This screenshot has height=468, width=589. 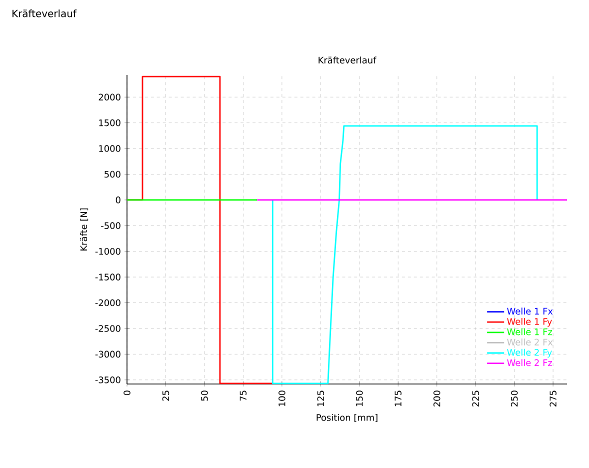 What do you see at coordinates (529, 362) in the screenshot?
I see `legend-label: Welle 2 Fz` at bounding box center [529, 362].